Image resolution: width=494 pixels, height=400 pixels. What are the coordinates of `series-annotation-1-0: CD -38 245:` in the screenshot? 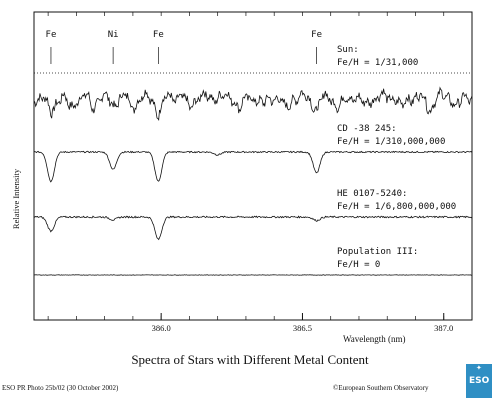 It's located at (367, 129).